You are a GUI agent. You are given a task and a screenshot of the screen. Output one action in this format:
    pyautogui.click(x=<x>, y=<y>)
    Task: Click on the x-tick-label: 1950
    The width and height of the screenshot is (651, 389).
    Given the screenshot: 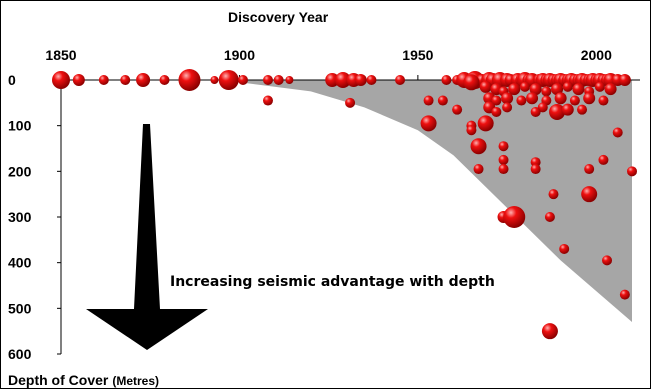 What is the action you would take?
    pyautogui.click(x=417, y=55)
    